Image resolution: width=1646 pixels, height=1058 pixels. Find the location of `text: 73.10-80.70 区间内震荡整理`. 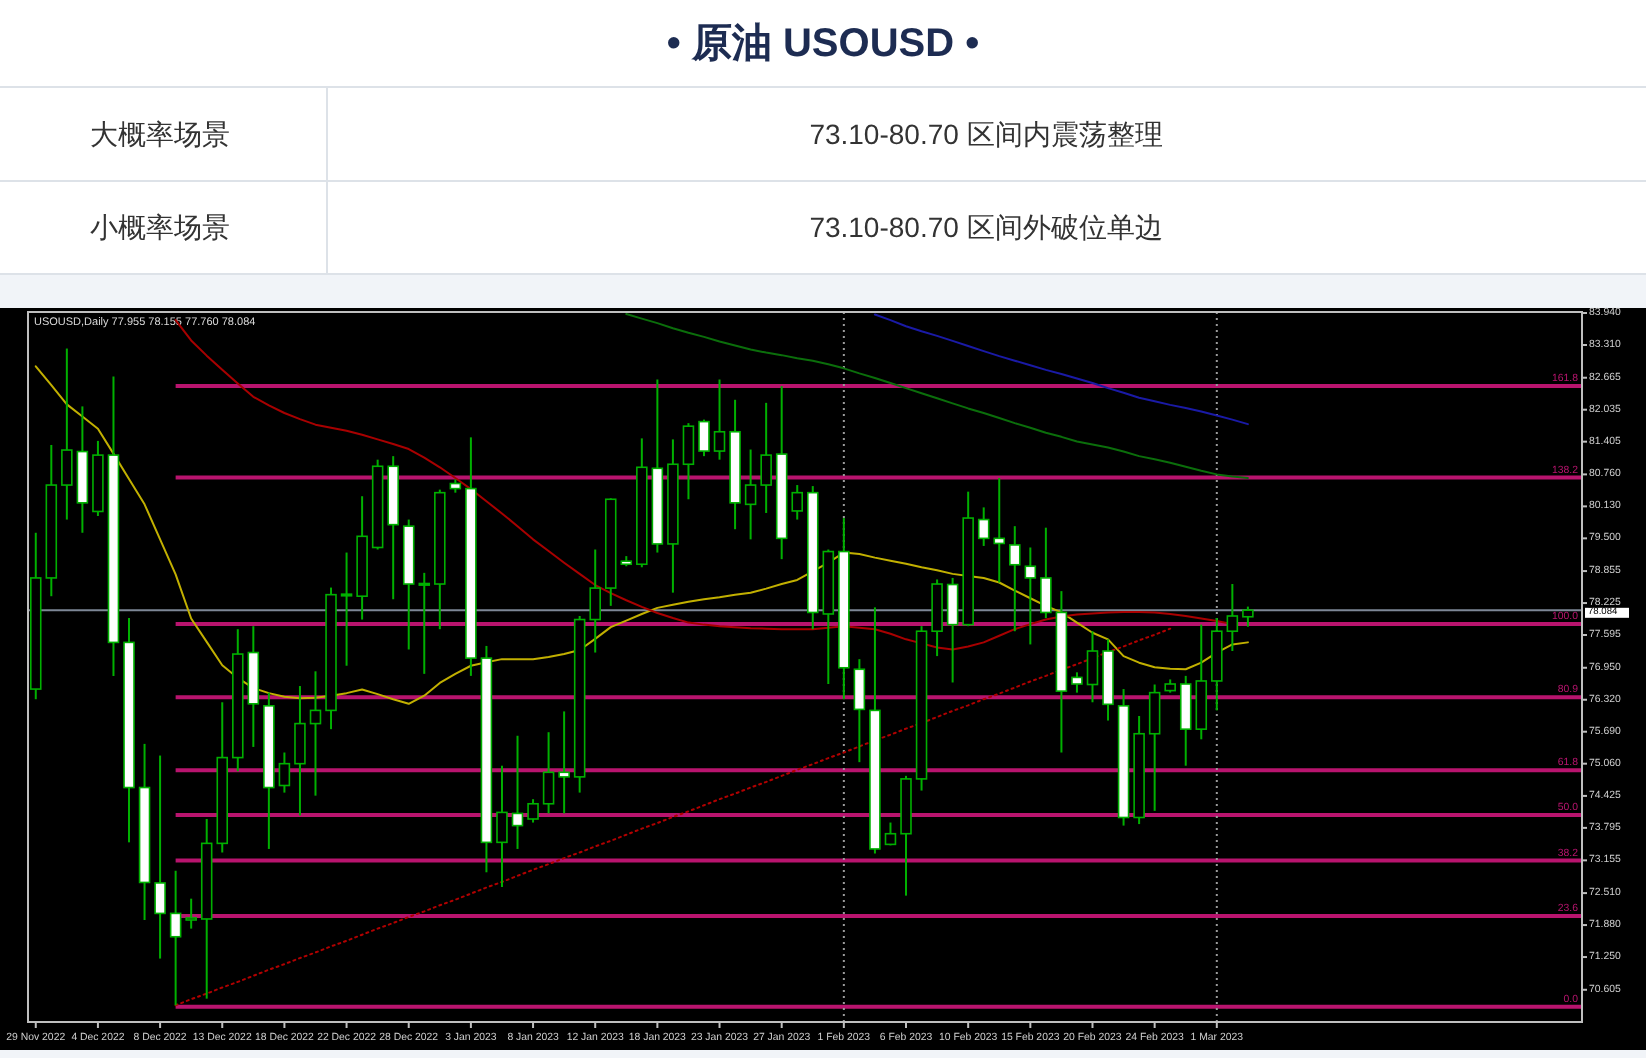

text: 73.10-80.70 区间内震荡整理 is located at coordinates (986, 134).